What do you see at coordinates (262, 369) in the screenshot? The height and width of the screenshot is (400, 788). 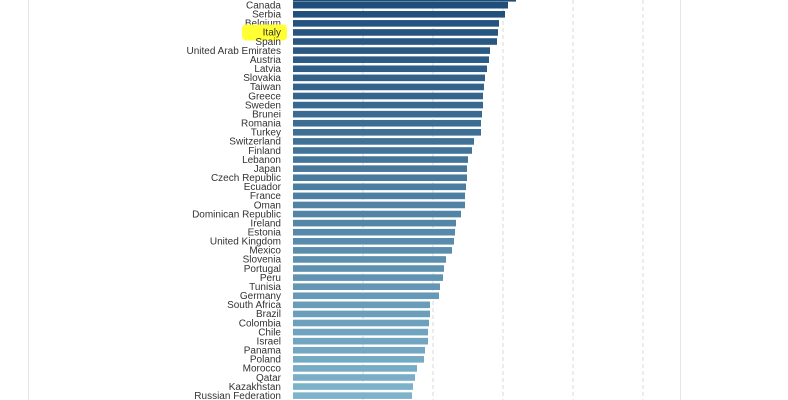 I see `category-label-morocco: Morocco` at bounding box center [262, 369].